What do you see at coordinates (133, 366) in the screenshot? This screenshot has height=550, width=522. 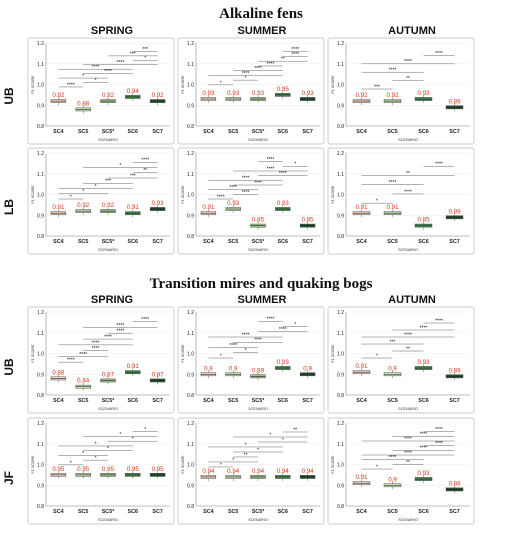 I see `value-label: 0.91` at bounding box center [133, 366].